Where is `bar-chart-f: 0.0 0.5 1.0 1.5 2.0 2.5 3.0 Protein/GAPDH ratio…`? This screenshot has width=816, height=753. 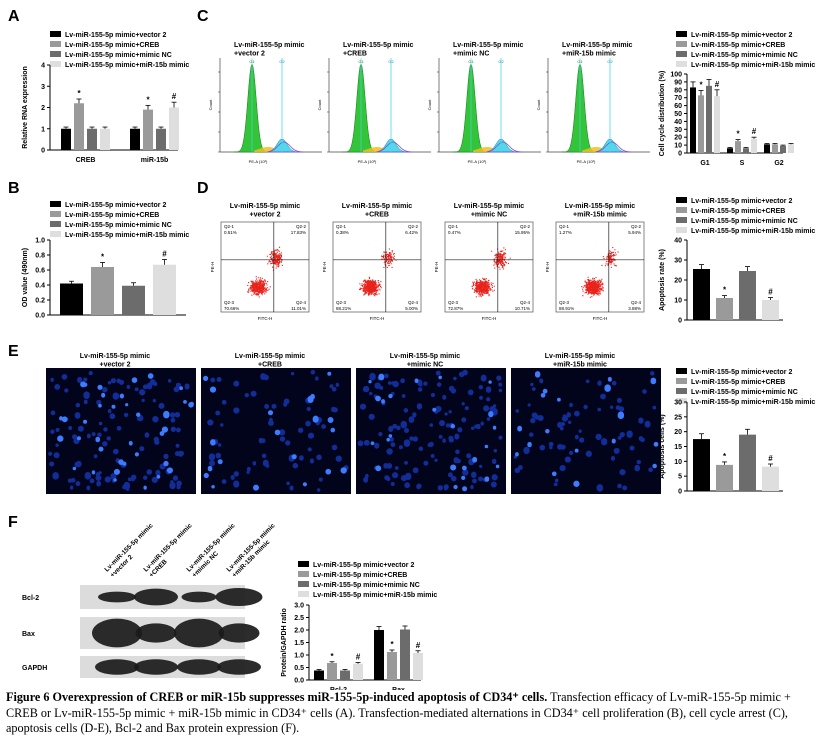 bar-chart-f: 0.0 0.5 1.0 1.5 2.0 2.5 3.0 Protein/GAPDH ratio… is located at coordinates (352, 646).